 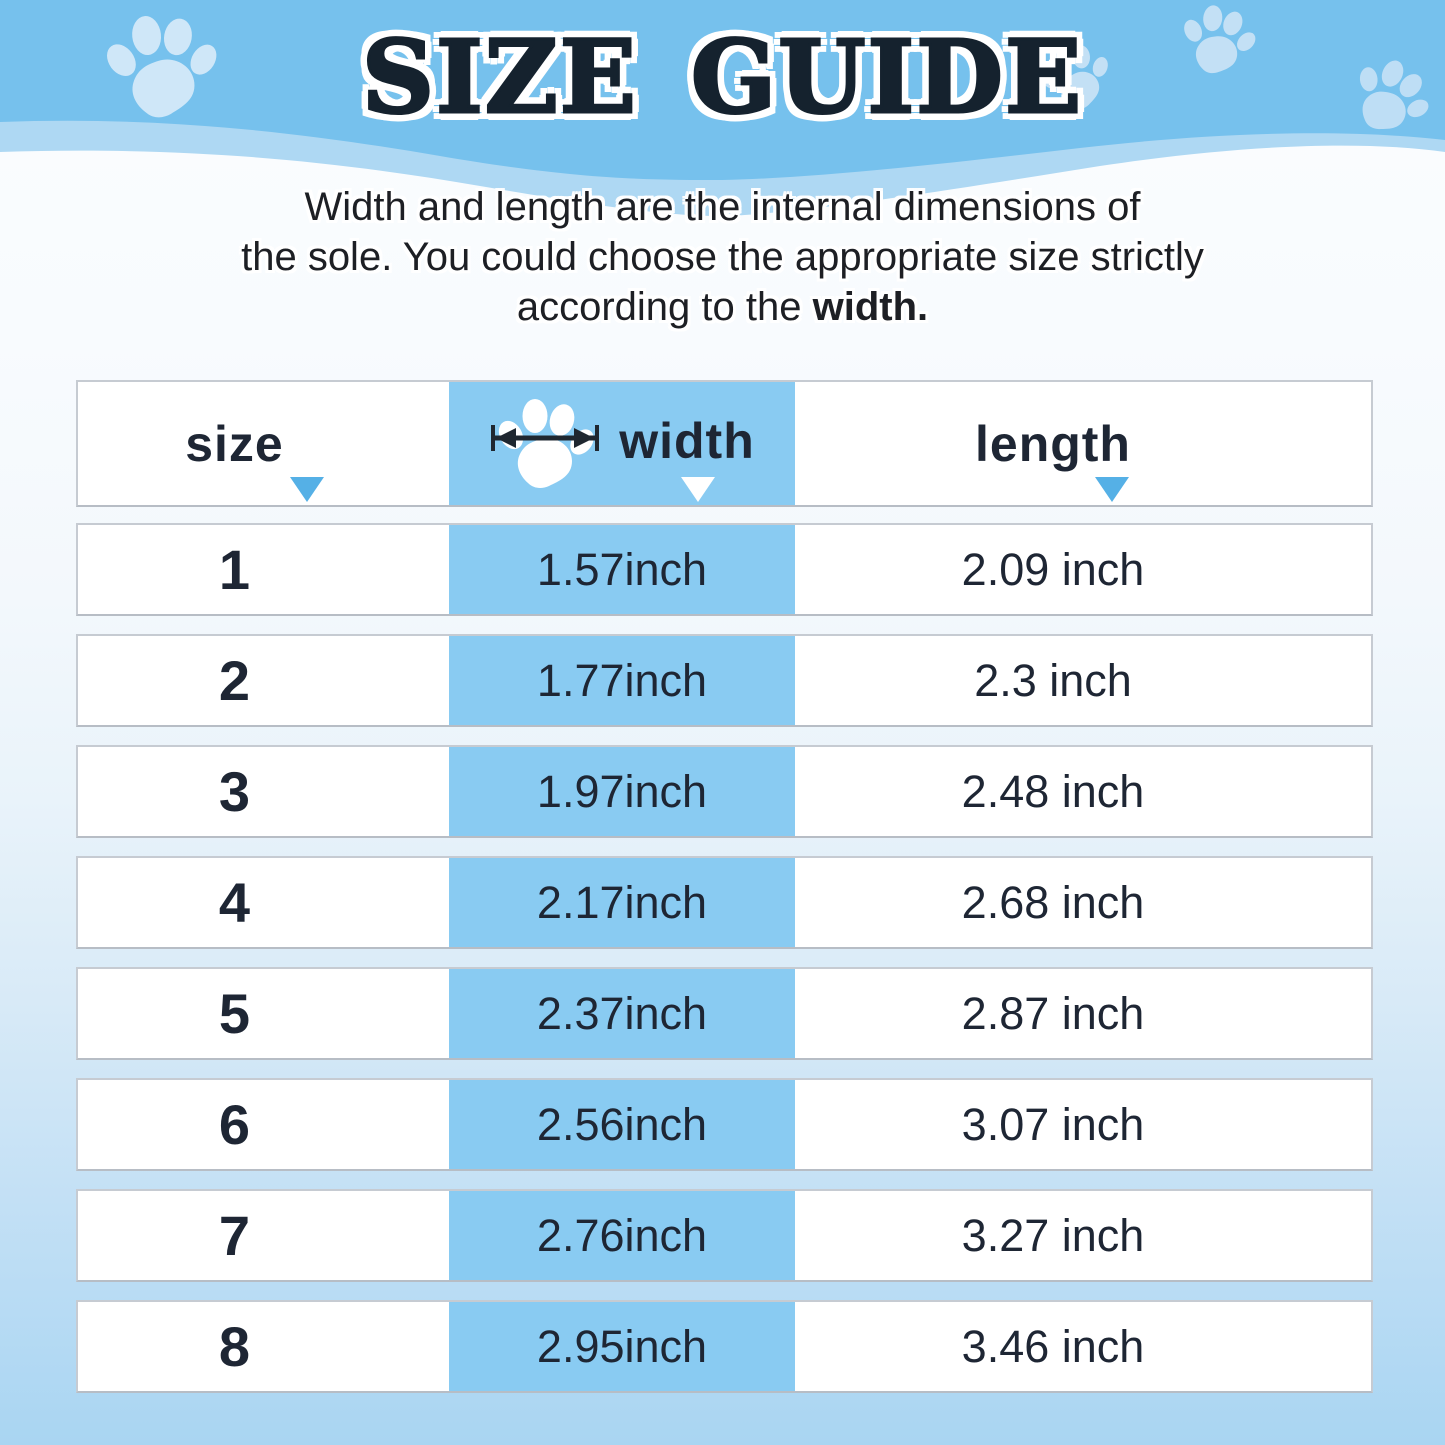 I want to click on description-period: ., so click(x=923, y=307).